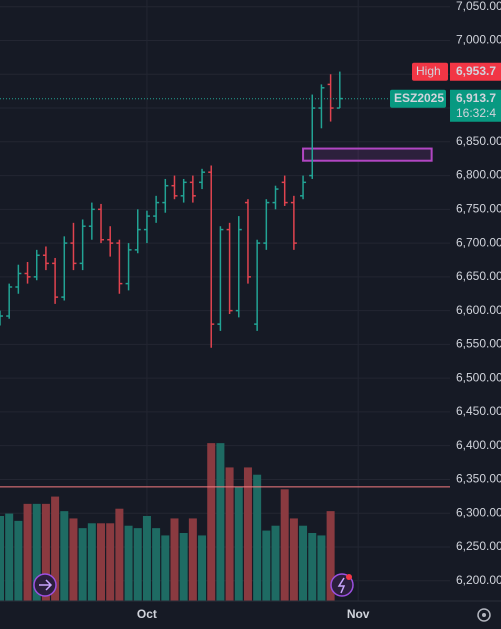 The image size is (501, 629). What do you see at coordinates (45, 585) in the screenshot?
I see `replay-icon` at bounding box center [45, 585].